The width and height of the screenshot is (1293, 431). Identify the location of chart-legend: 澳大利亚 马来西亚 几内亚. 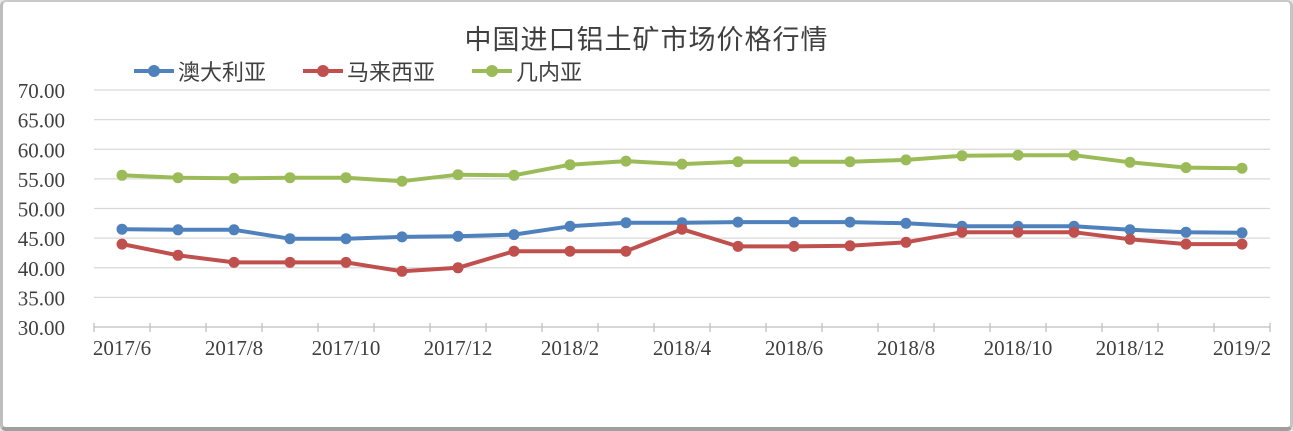
(357, 71).